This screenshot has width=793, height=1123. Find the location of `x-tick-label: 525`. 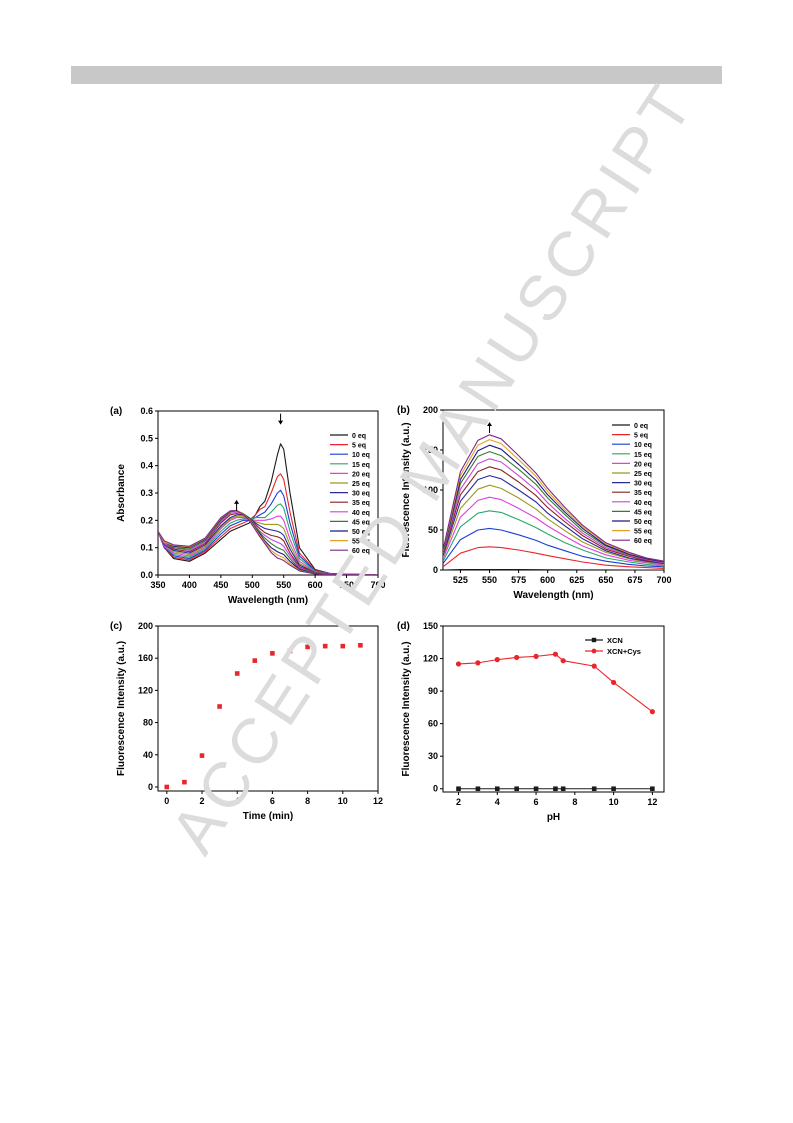

x-tick-label: 525 is located at coordinates (460, 580).